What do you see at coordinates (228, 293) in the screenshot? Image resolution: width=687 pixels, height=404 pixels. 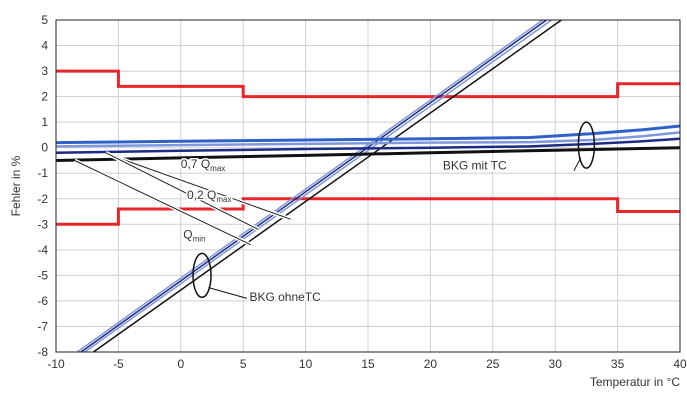 I see `bkg-ohne-tc-marker-connector` at bounding box center [228, 293].